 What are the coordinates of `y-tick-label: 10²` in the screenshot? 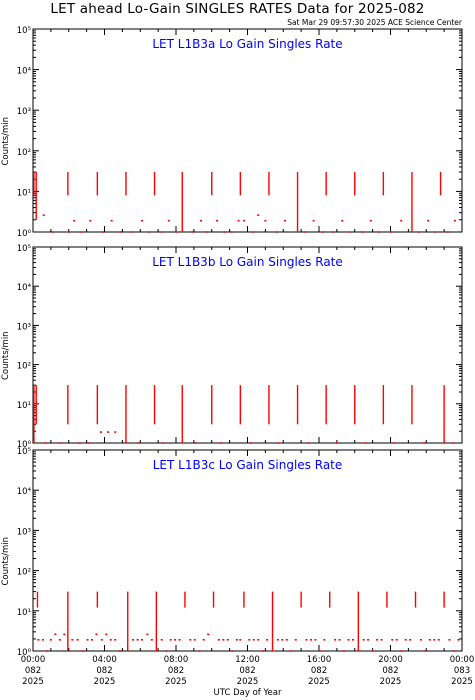 It's located at (24, 573).